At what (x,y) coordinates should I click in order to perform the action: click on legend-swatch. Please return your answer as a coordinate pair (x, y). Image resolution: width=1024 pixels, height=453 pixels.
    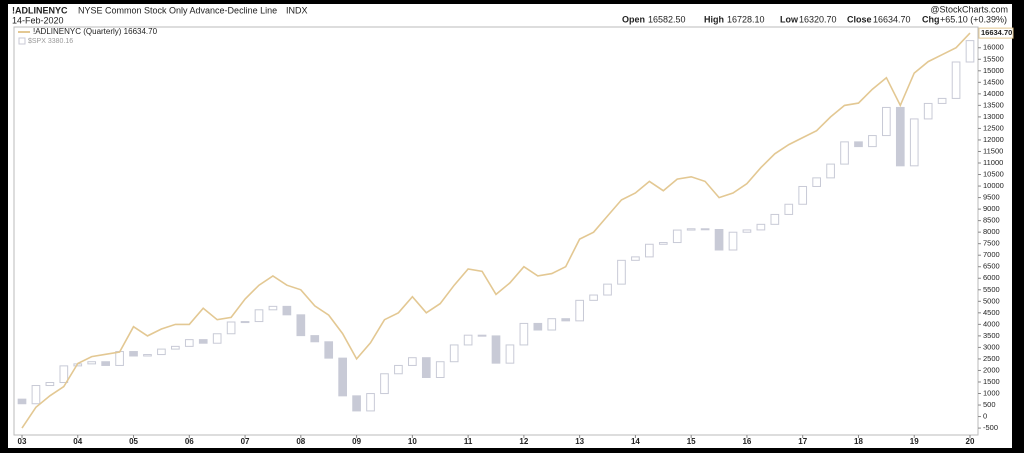
    Looking at the image, I should click on (22, 41).